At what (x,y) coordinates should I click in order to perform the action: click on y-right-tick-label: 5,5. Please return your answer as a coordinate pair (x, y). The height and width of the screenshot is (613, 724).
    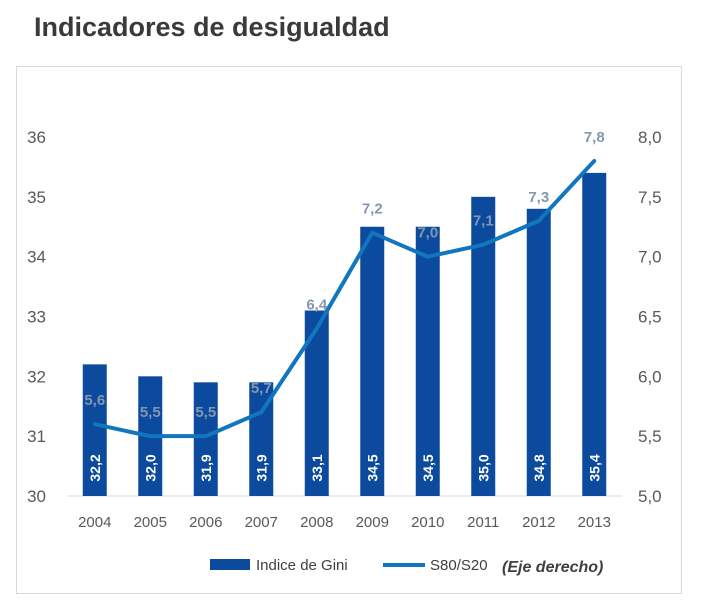
    Looking at the image, I should click on (650, 436).